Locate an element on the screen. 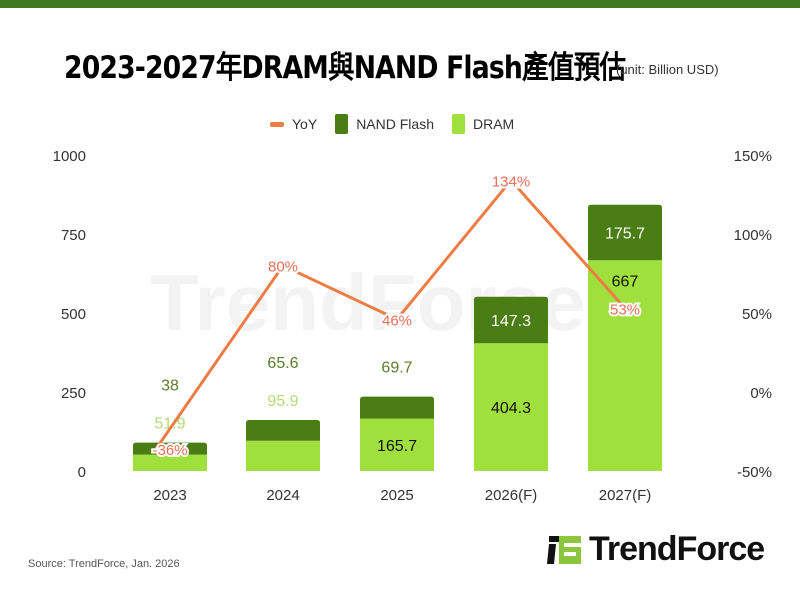 The image size is (800, 600). chart-title: 2023-2027年DRAM與NAND Flash產值預估 is located at coordinates (345, 68).